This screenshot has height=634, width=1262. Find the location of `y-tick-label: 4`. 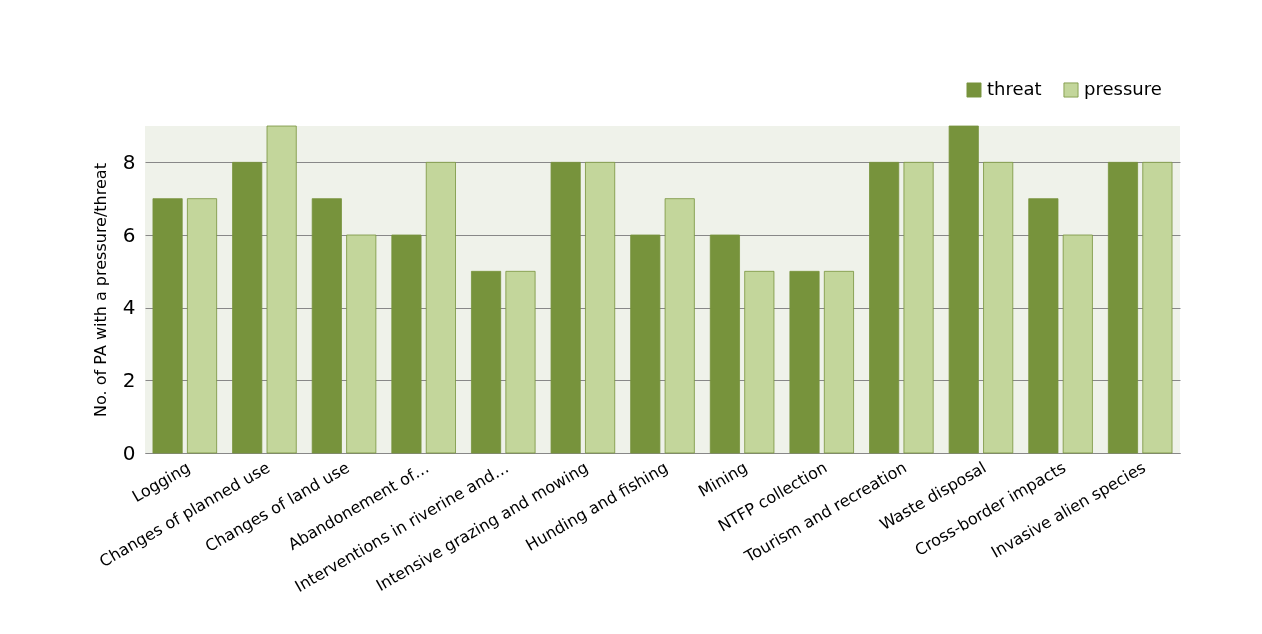

y-tick-label: 4 is located at coordinates (129, 307).